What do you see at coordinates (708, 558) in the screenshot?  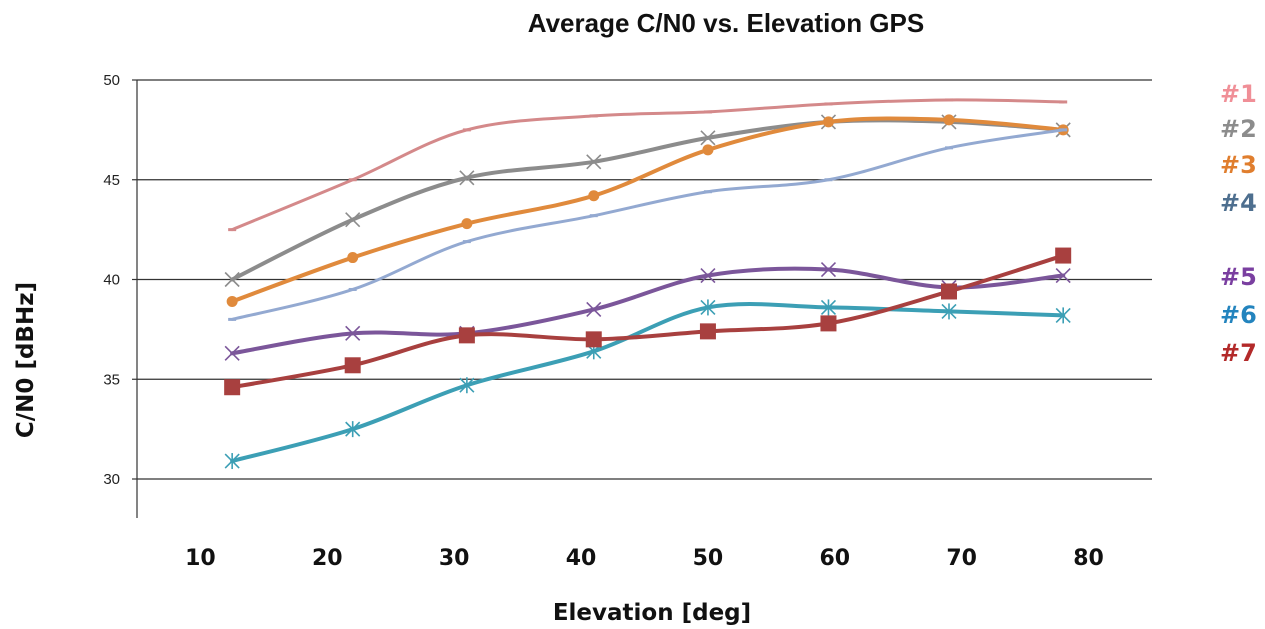 I see `x-tick-label: 50` at bounding box center [708, 558].